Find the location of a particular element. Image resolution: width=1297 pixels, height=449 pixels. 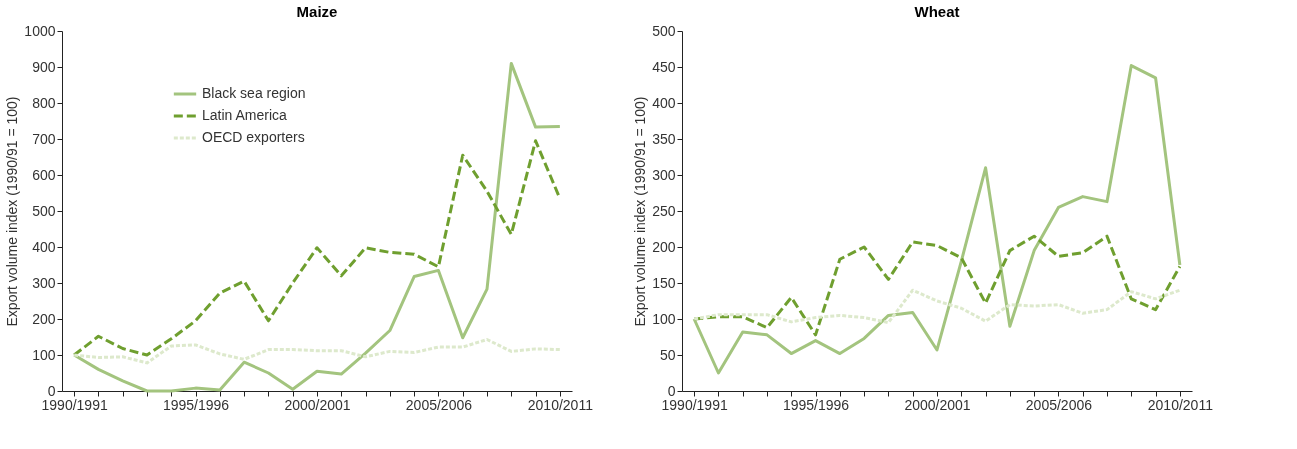

y-tick-label: 600 is located at coordinates (44, 174).